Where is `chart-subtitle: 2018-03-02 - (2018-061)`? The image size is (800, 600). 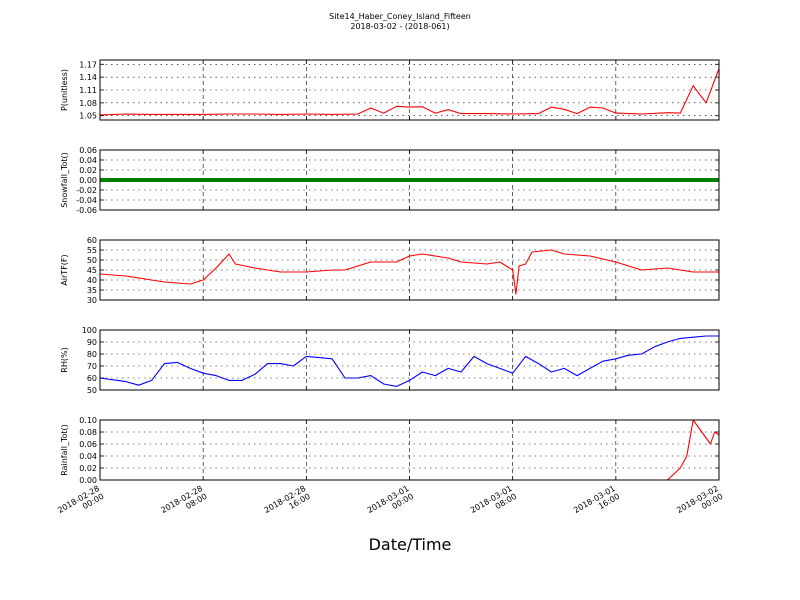 chart-subtitle: 2018-03-02 - (2018-061) is located at coordinates (399, 26).